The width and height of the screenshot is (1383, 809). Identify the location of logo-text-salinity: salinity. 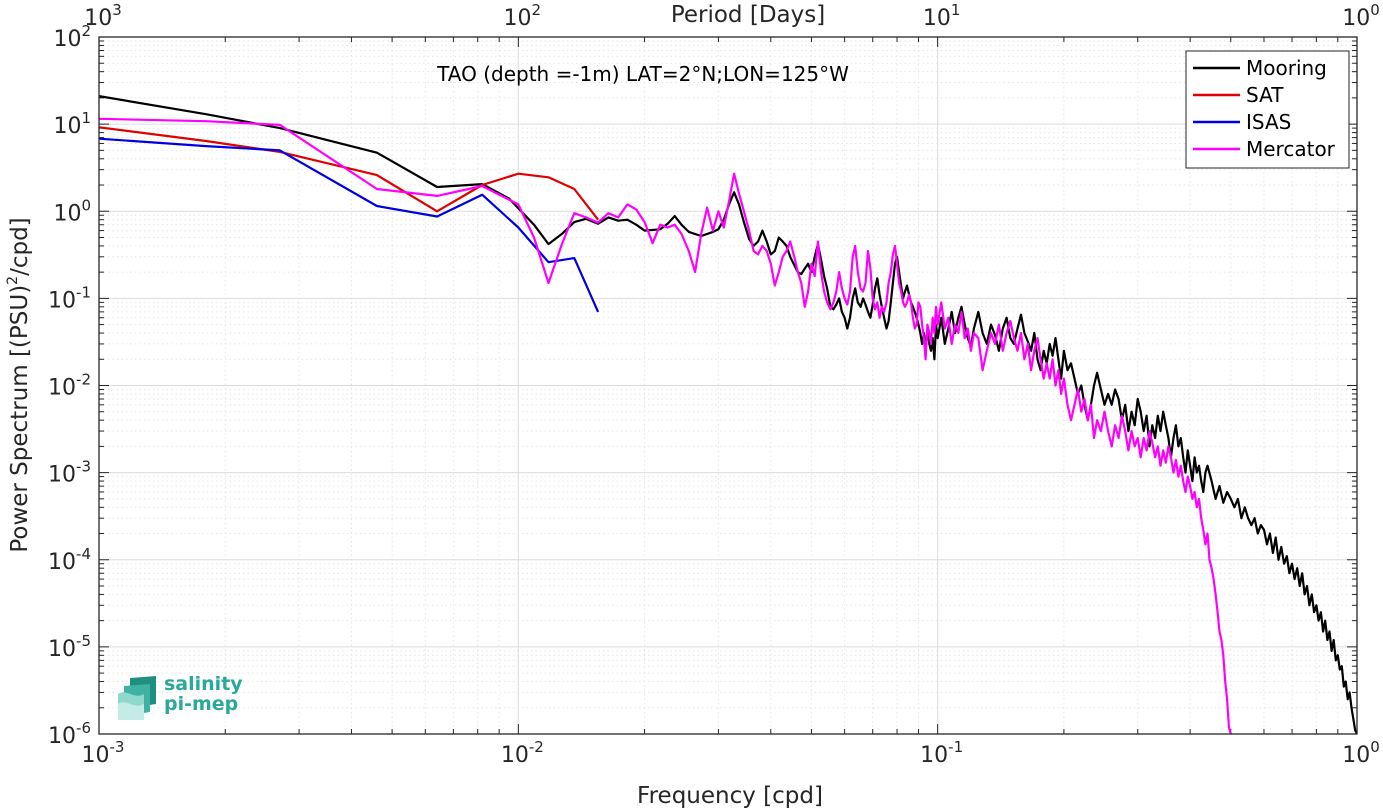
(203, 684).